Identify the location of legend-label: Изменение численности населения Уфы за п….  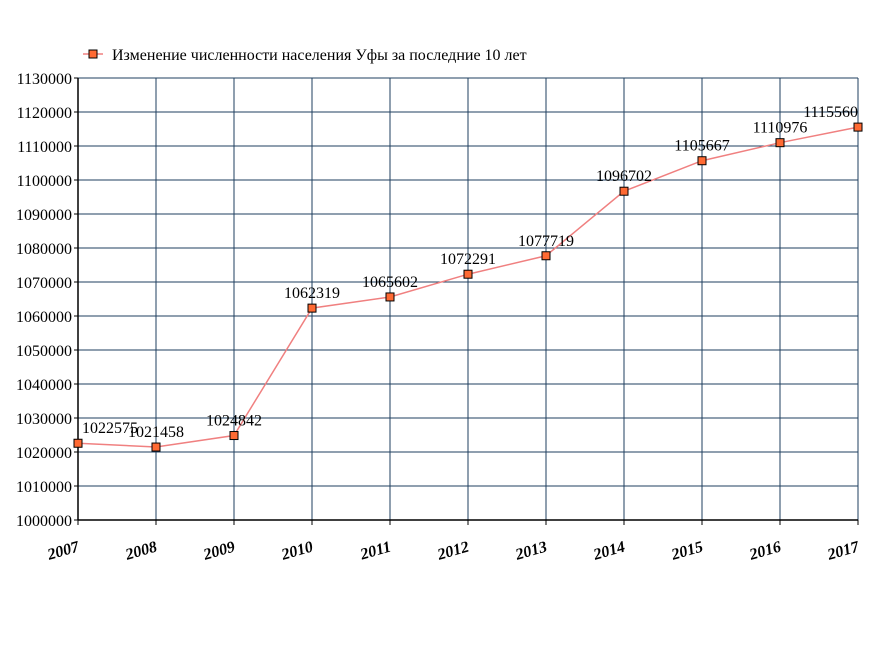
(319, 55).